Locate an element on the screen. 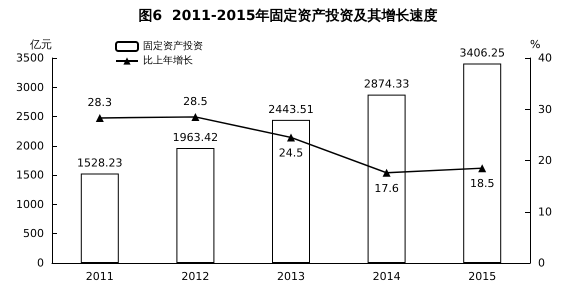 This screenshot has width=576, height=293. y2-tick-label: 0 is located at coordinates (541, 263).